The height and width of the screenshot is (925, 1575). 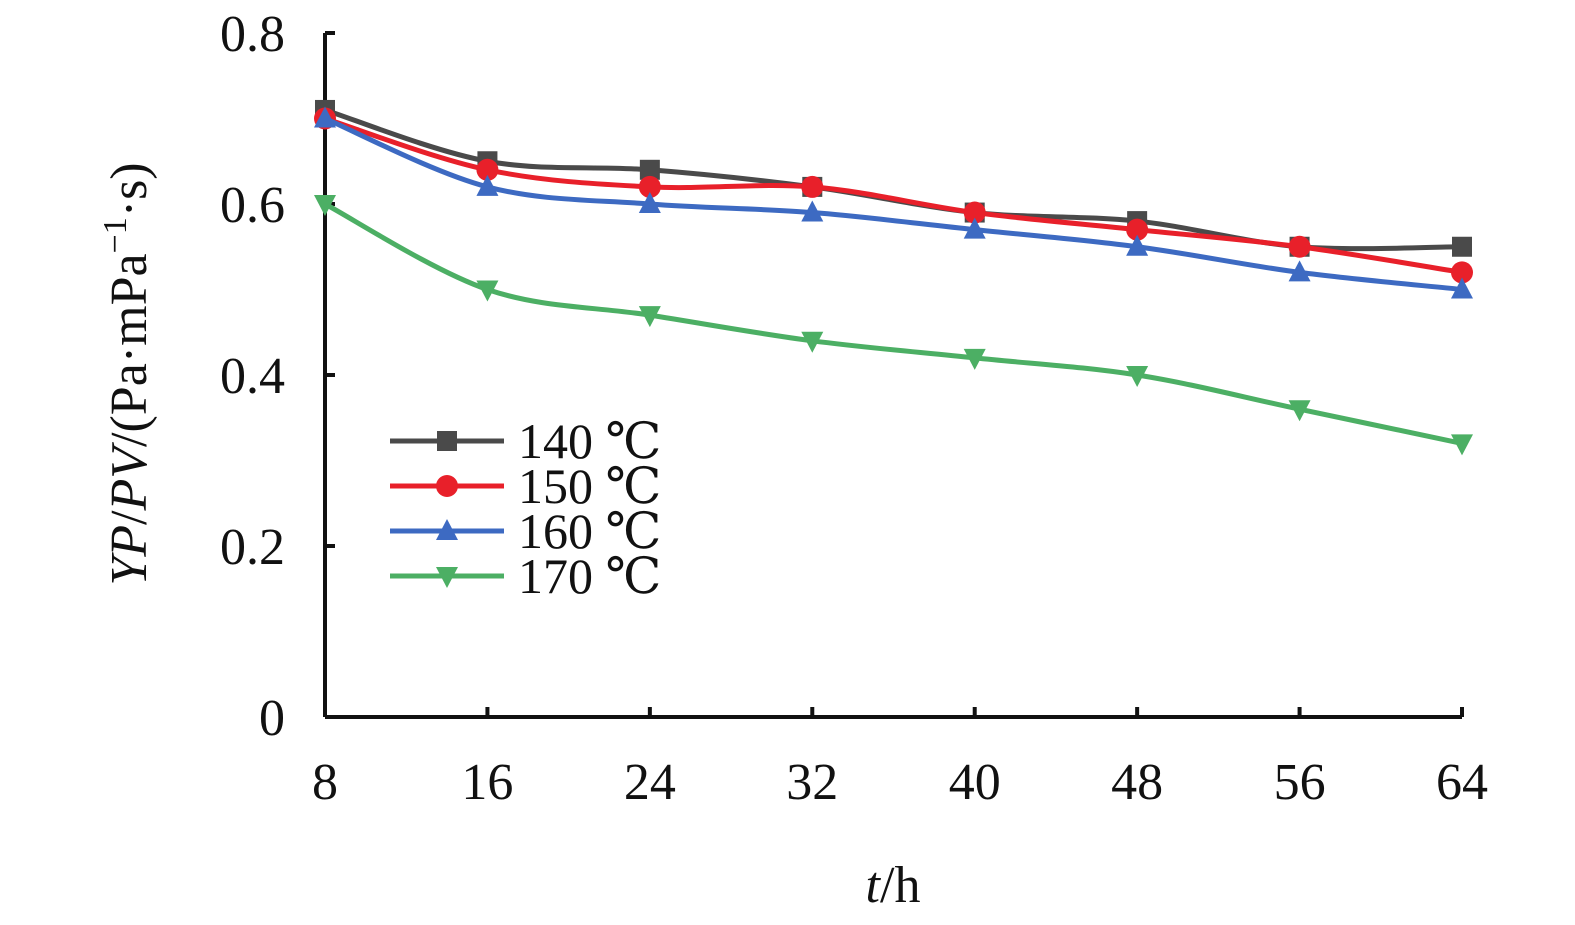 I want to click on y-tick-label: 0.2, so click(x=252, y=547).